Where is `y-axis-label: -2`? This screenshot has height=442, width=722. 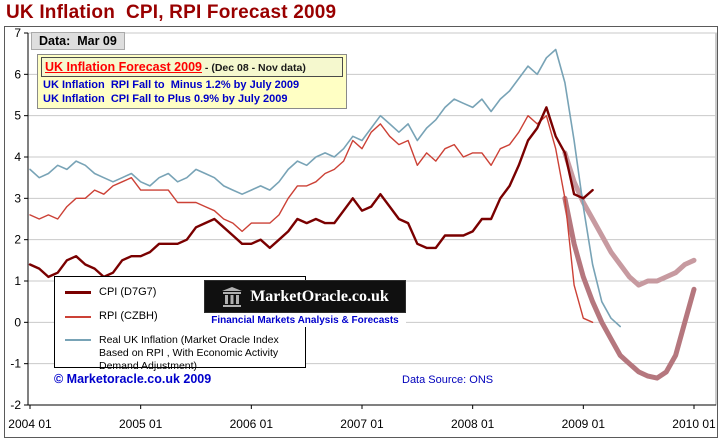
y-axis-label: -2 is located at coordinates (15, 405).